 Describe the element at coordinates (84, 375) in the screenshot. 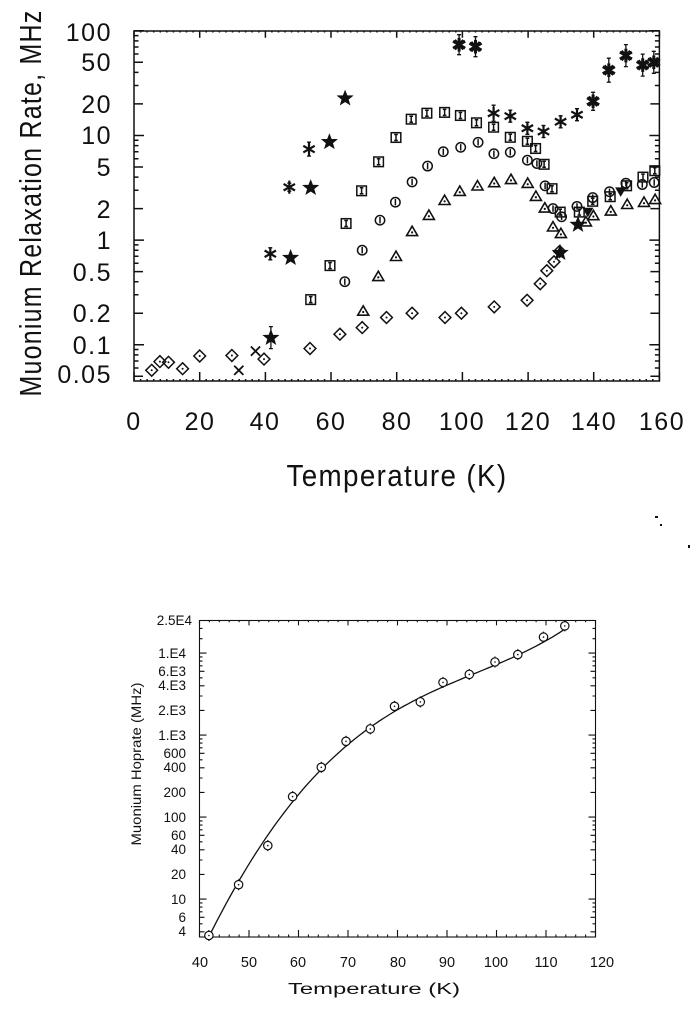

I see `svg-text: 0.05` at that location.